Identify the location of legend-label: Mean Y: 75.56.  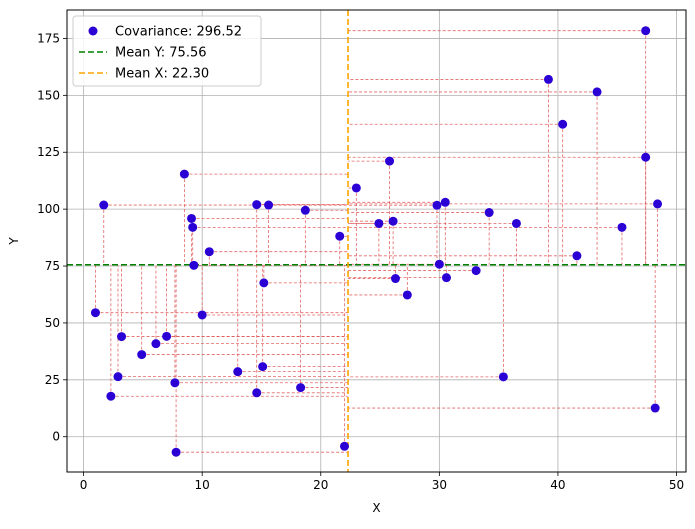
(161, 53).